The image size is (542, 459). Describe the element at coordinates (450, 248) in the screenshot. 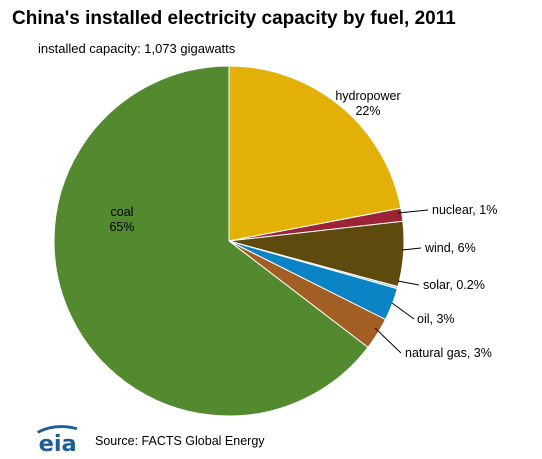

I see `slice-label-wind: wind, 6%` at that location.